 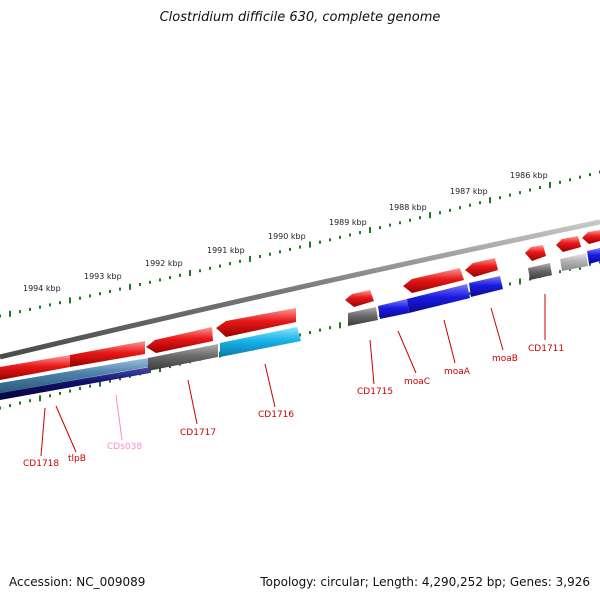 What do you see at coordinates (198, 433) in the screenshot?
I see `gene-label-CD1717: CD1717` at bounding box center [198, 433].